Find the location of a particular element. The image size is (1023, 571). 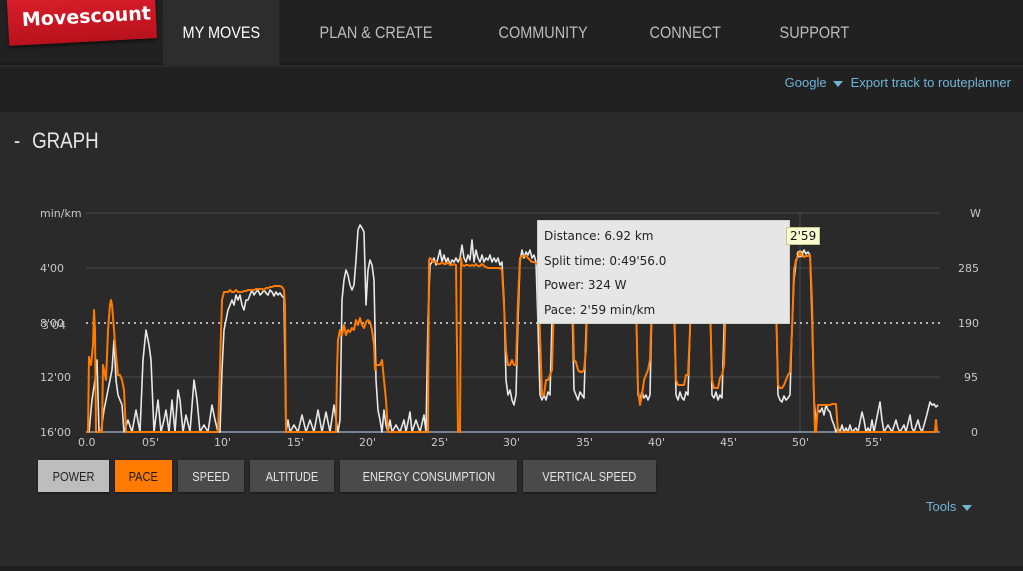

svg-text: 40' is located at coordinates (656, 442).